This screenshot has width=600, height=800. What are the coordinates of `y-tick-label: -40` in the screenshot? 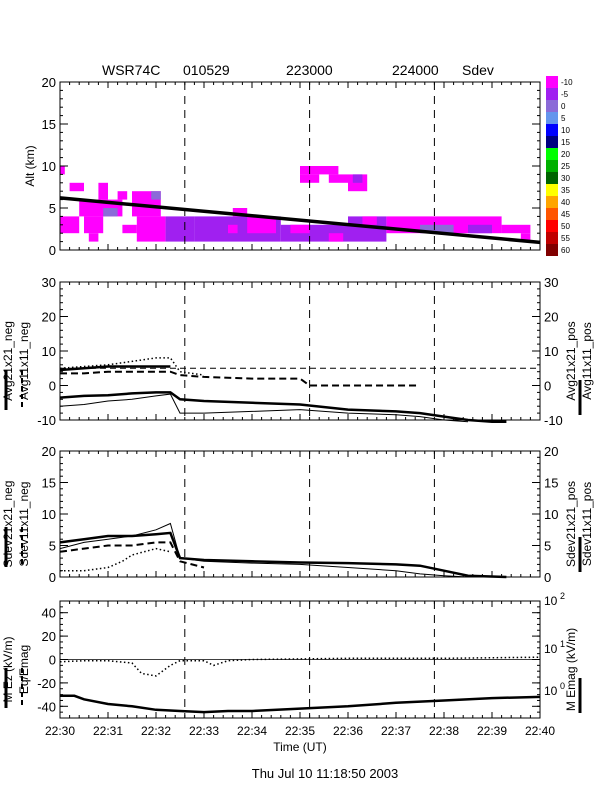 It's located at (46, 706).